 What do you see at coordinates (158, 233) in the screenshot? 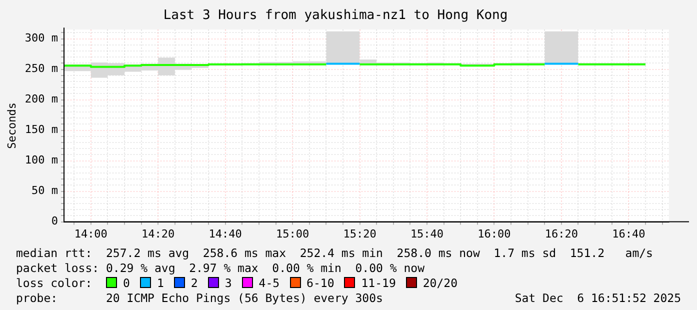
I see `x-tick-label: 14:20` at bounding box center [158, 233].